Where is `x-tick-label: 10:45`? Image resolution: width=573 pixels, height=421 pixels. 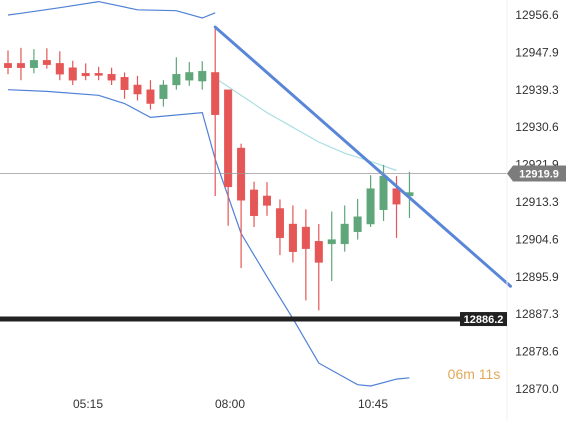
x-tick-label: 10:45 is located at coordinates (373, 404).